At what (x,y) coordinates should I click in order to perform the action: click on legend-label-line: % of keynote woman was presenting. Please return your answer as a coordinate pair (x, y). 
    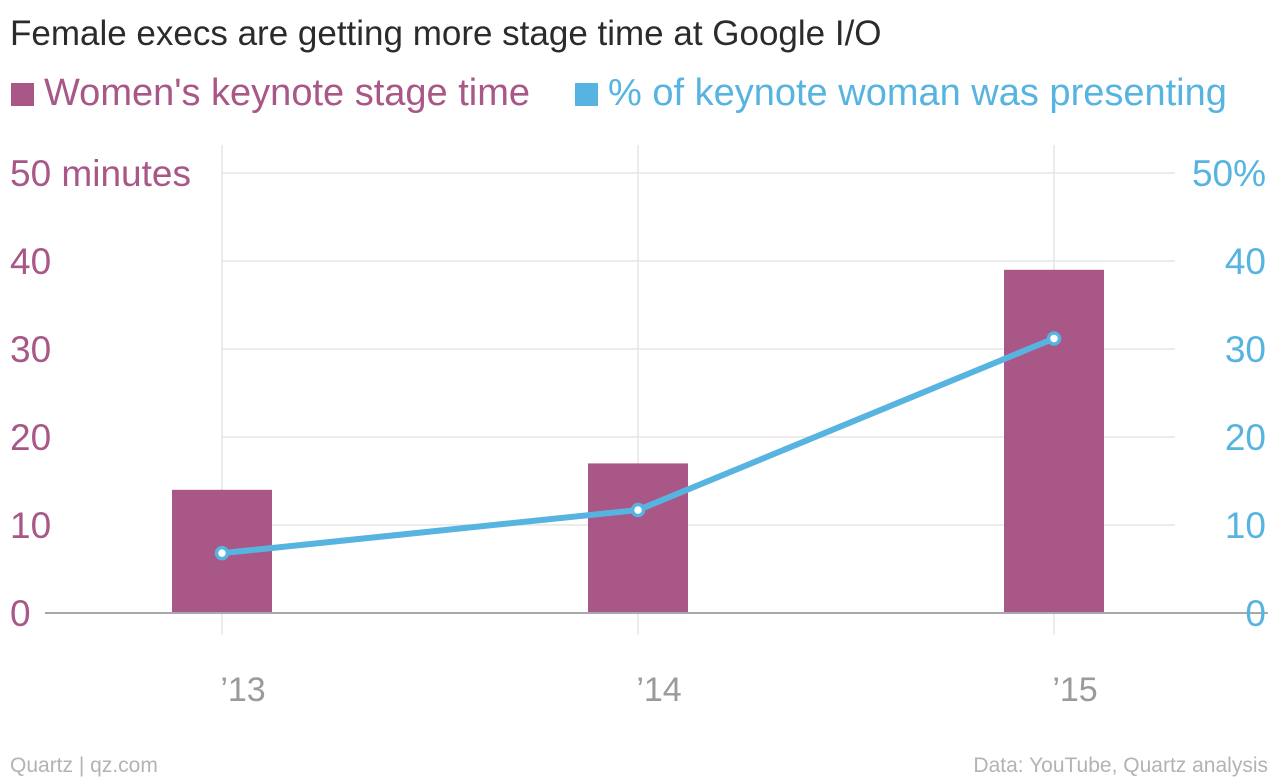
    Looking at the image, I should click on (917, 93).